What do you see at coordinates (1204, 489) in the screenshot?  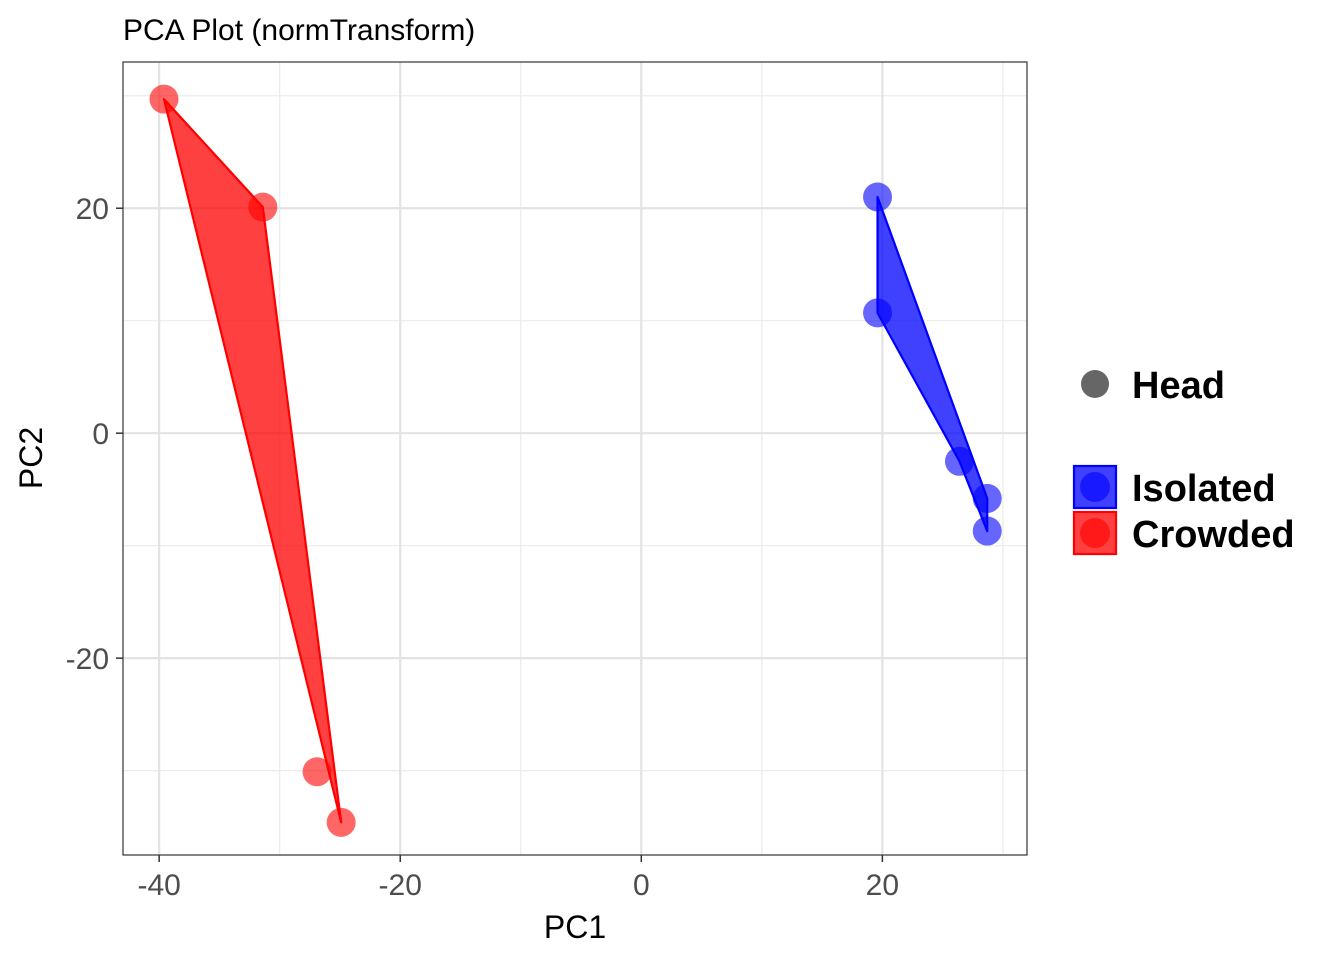 I see `legend-label-isolated: Isolated` at bounding box center [1204, 489].